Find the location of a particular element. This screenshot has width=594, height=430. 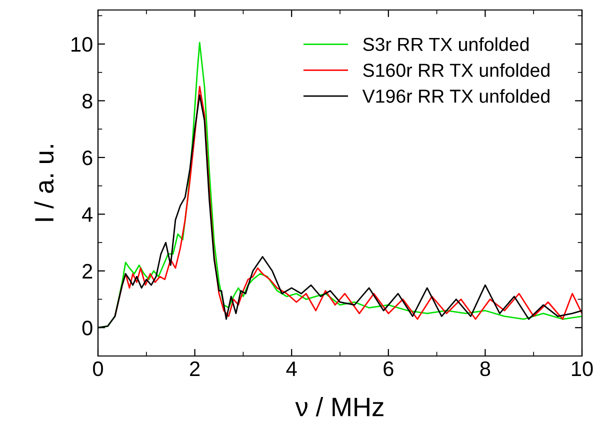

x-tick-label: 6 is located at coordinates (389, 368).